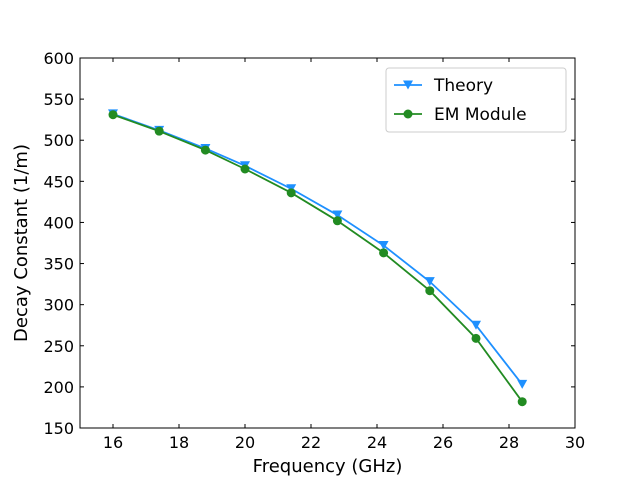  Describe the element at coordinates (58, 222) in the screenshot. I see `y-tick-label: 400` at that location.